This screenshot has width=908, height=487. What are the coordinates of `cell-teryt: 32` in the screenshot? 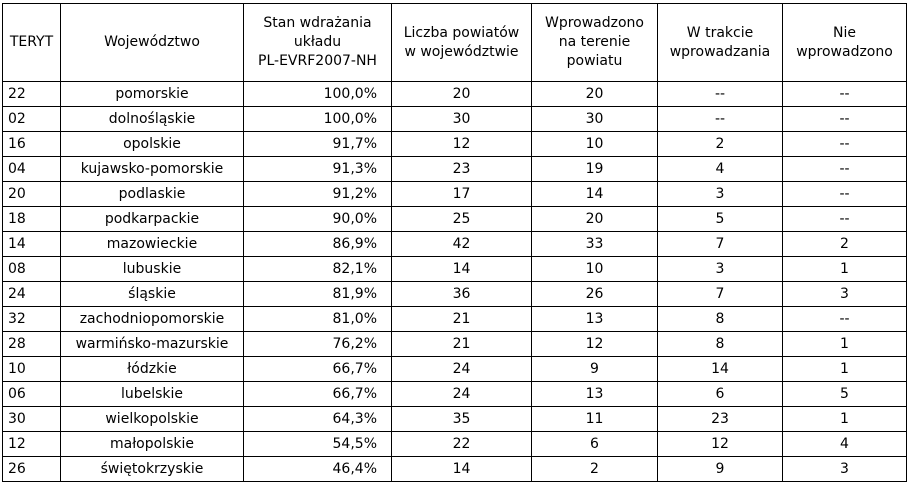 It's located at (31, 319).